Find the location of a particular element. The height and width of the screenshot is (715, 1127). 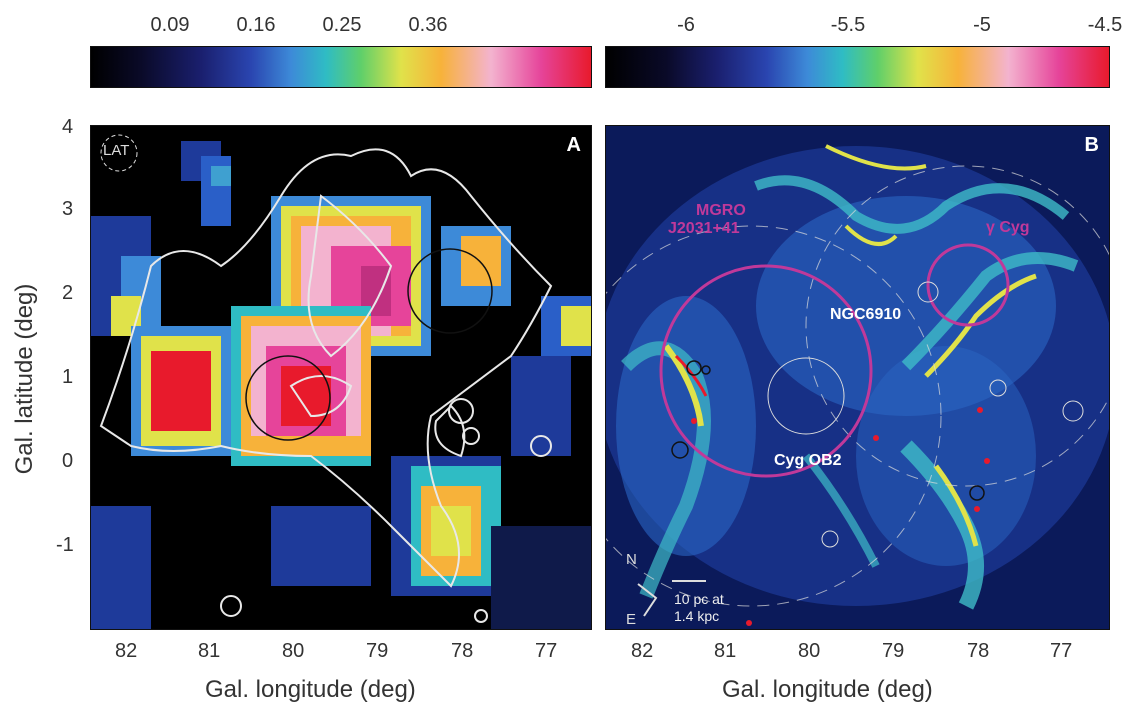

y-tick: 4 is located at coordinates (68, 127).